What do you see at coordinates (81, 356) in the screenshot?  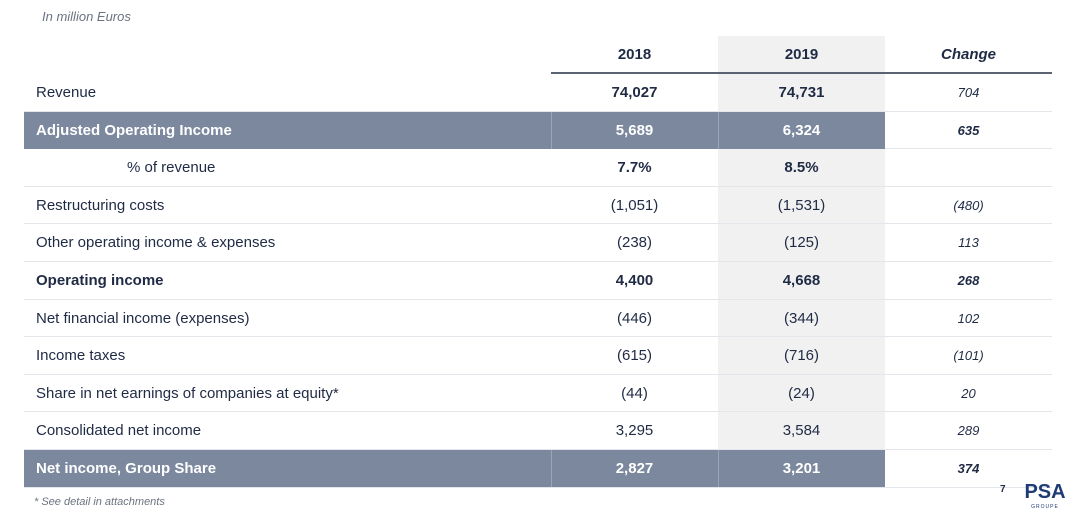 I see `row-label: Income taxes` at bounding box center [81, 356].